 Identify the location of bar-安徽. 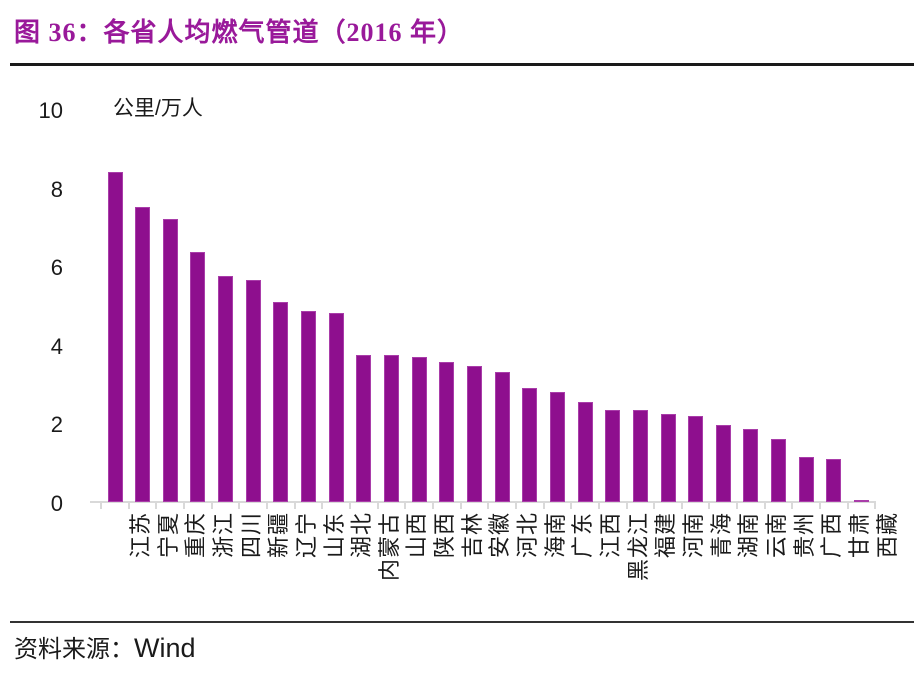
(474, 434).